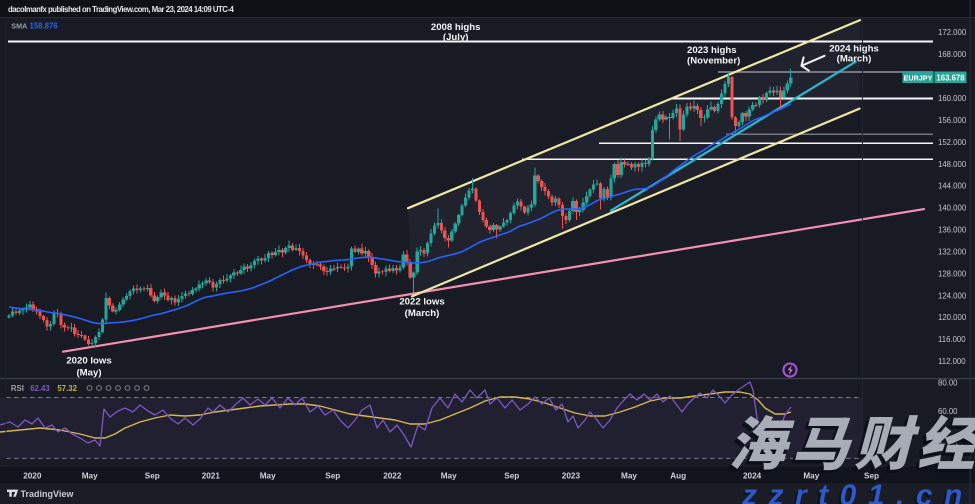 The height and width of the screenshot is (504, 975). Describe the element at coordinates (392, 475) in the screenshot. I see `svg-text: 2022` at that location.